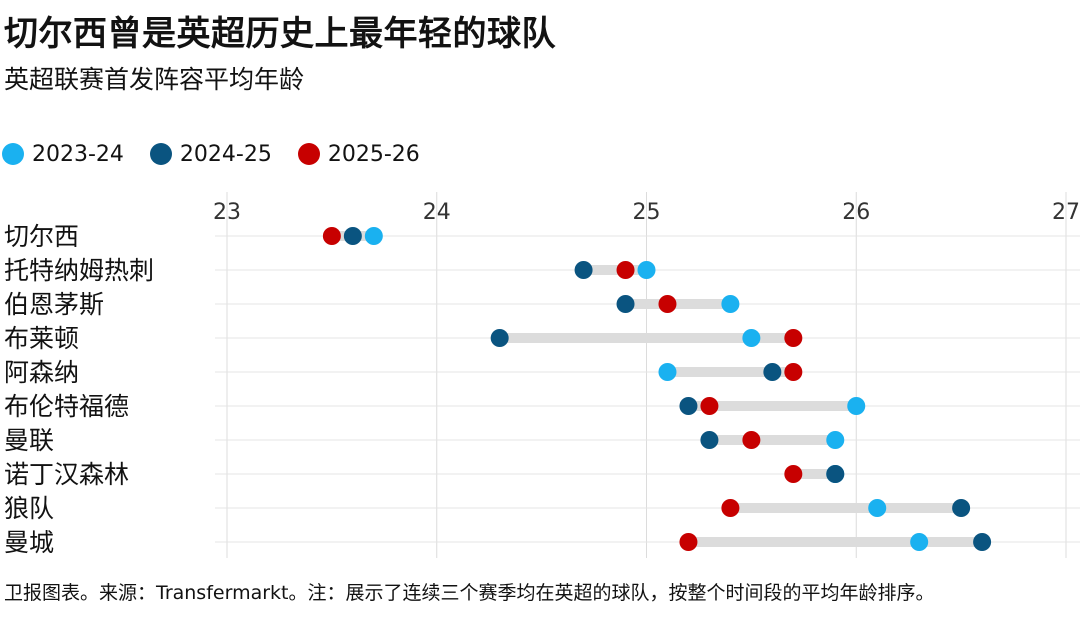 This screenshot has height=625, width=1080. What do you see at coordinates (54, 304) in the screenshot?
I see `category-label: 伯恩茅斯` at bounding box center [54, 304].